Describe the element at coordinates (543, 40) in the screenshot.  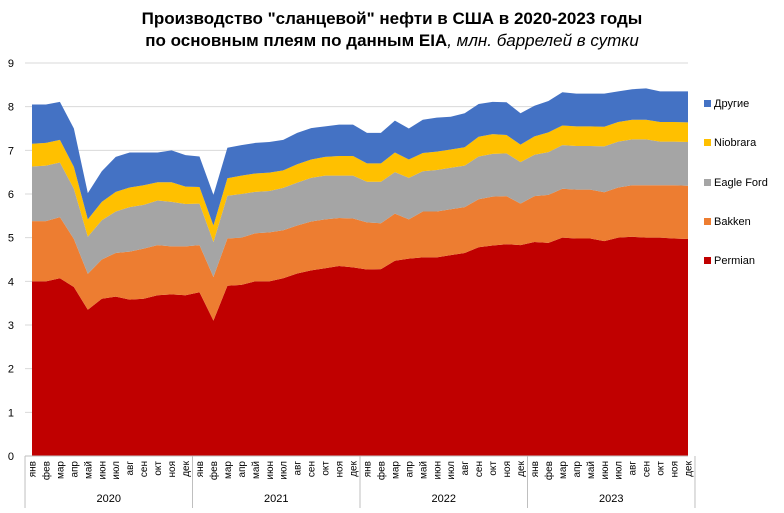
I see `chart-title-line2-italic: , млн. баррелей в сутки` at that location.